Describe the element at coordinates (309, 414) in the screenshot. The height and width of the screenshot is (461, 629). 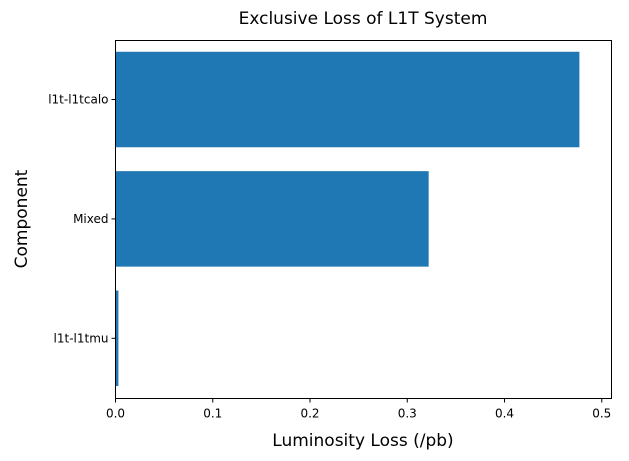
I see `x-tick-label-2: 0.2` at that location.